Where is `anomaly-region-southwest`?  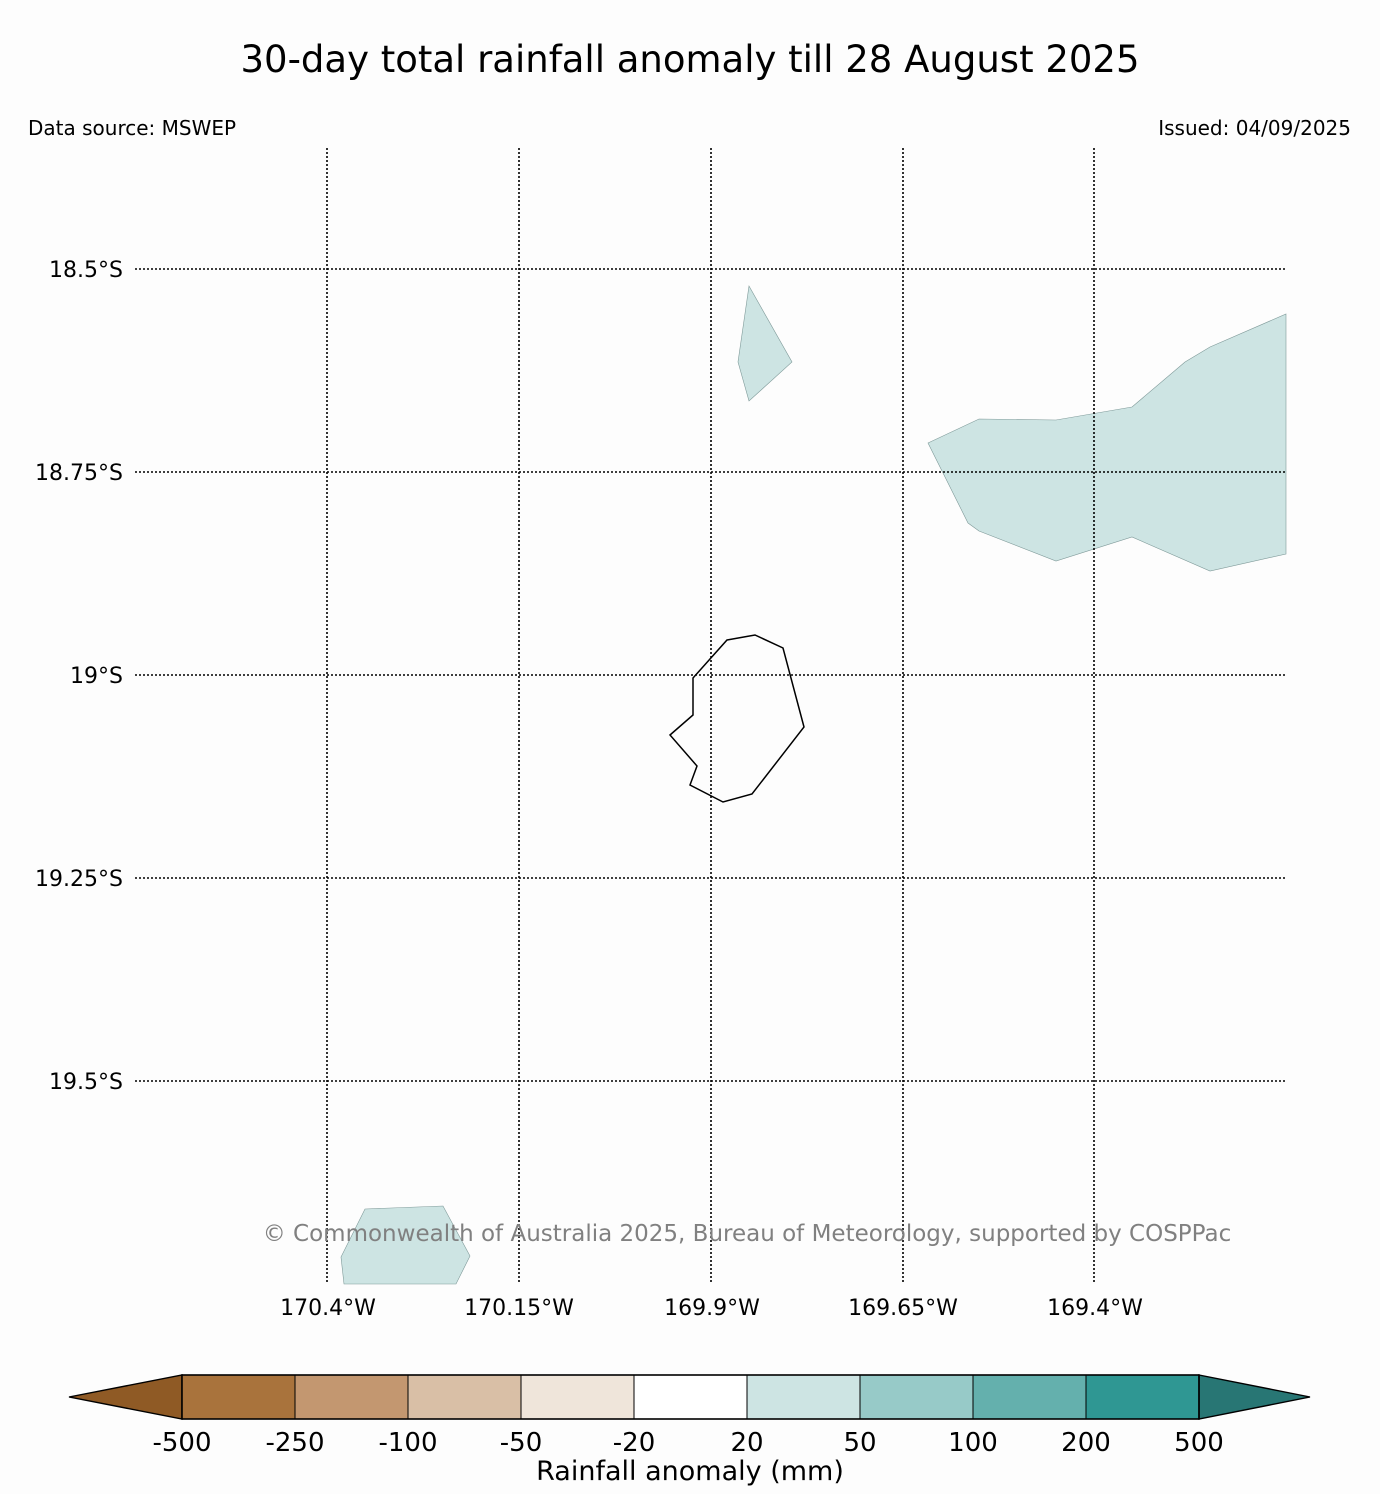 anomaly-region-southwest is located at coordinates (405, 1245).